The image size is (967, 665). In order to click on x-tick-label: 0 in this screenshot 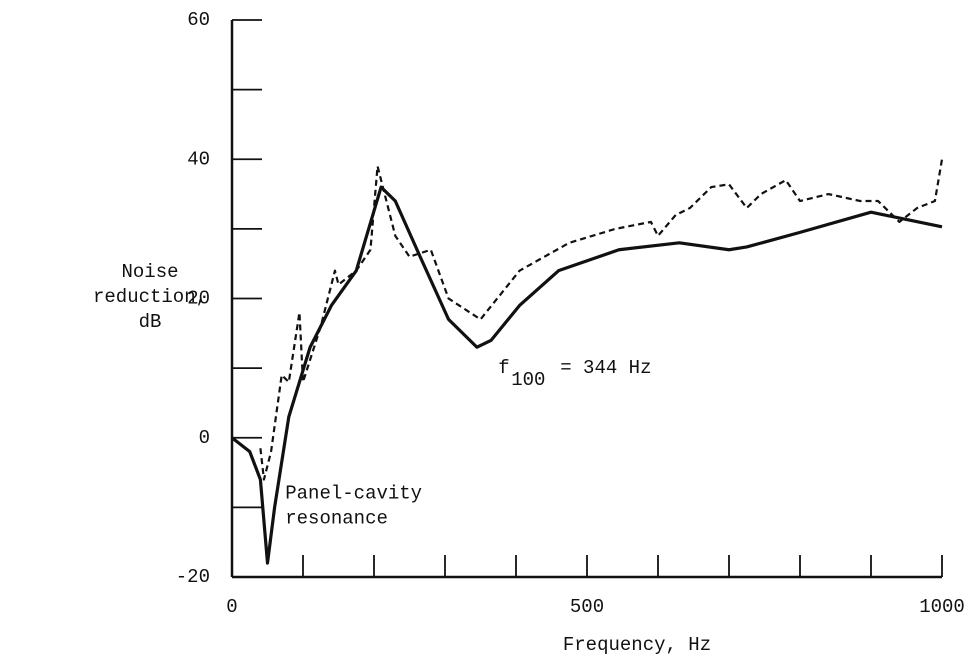, I will do `click(231, 607)`.